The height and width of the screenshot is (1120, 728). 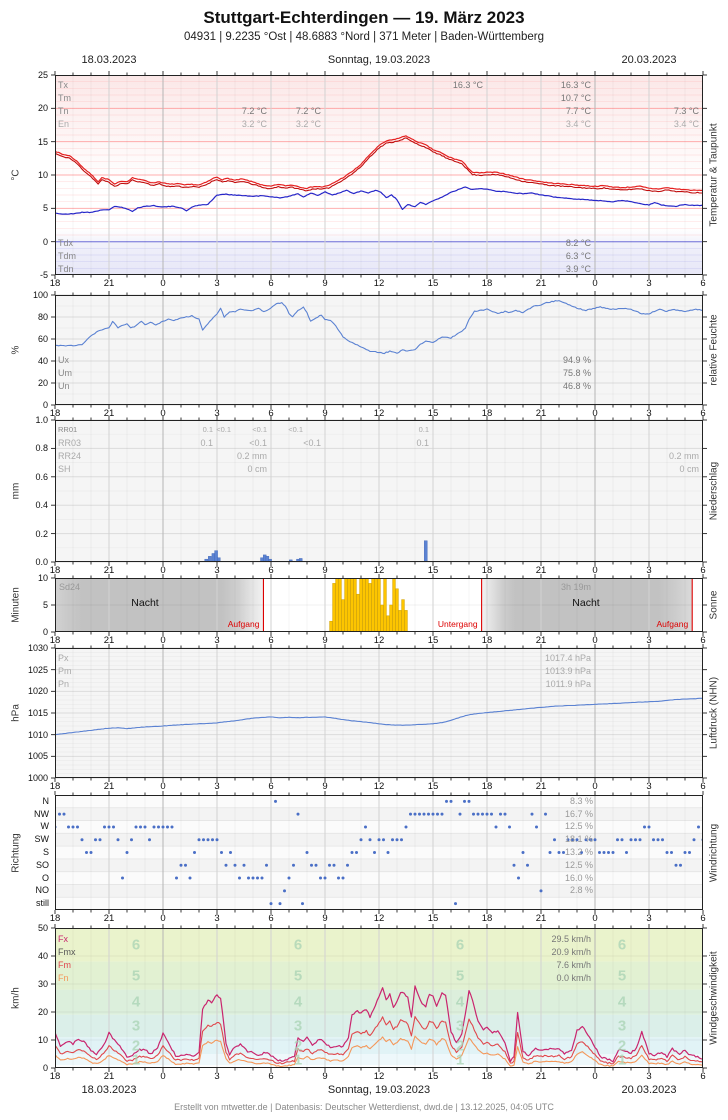 What do you see at coordinates (45, 852) in the screenshot?
I see `y-category-label: S` at bounding box center [45, 852].